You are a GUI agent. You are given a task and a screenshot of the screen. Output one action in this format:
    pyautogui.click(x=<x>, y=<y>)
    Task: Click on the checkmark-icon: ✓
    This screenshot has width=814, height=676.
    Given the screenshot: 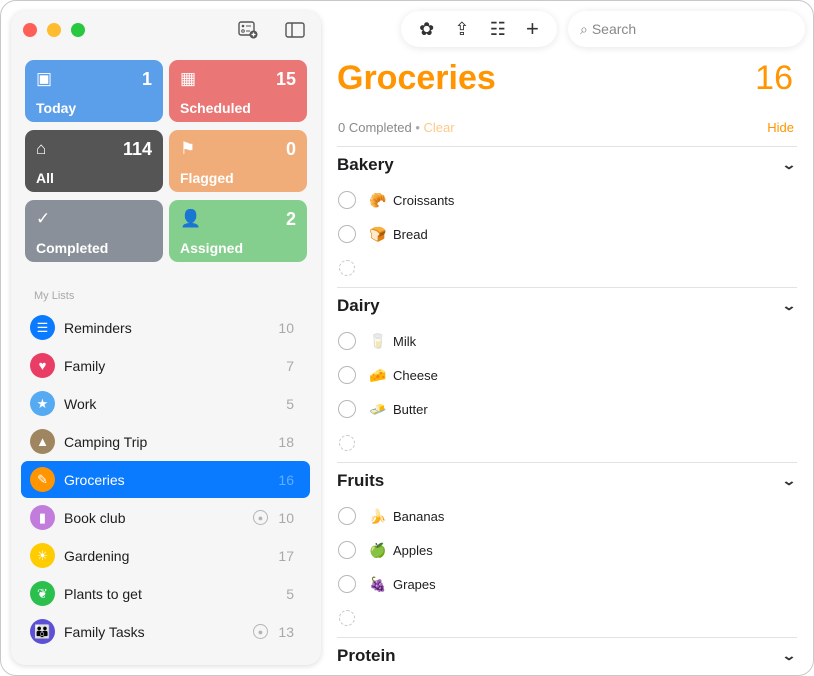 What is the action you would take?
    pyautogui.click(x=43, y=218)
    